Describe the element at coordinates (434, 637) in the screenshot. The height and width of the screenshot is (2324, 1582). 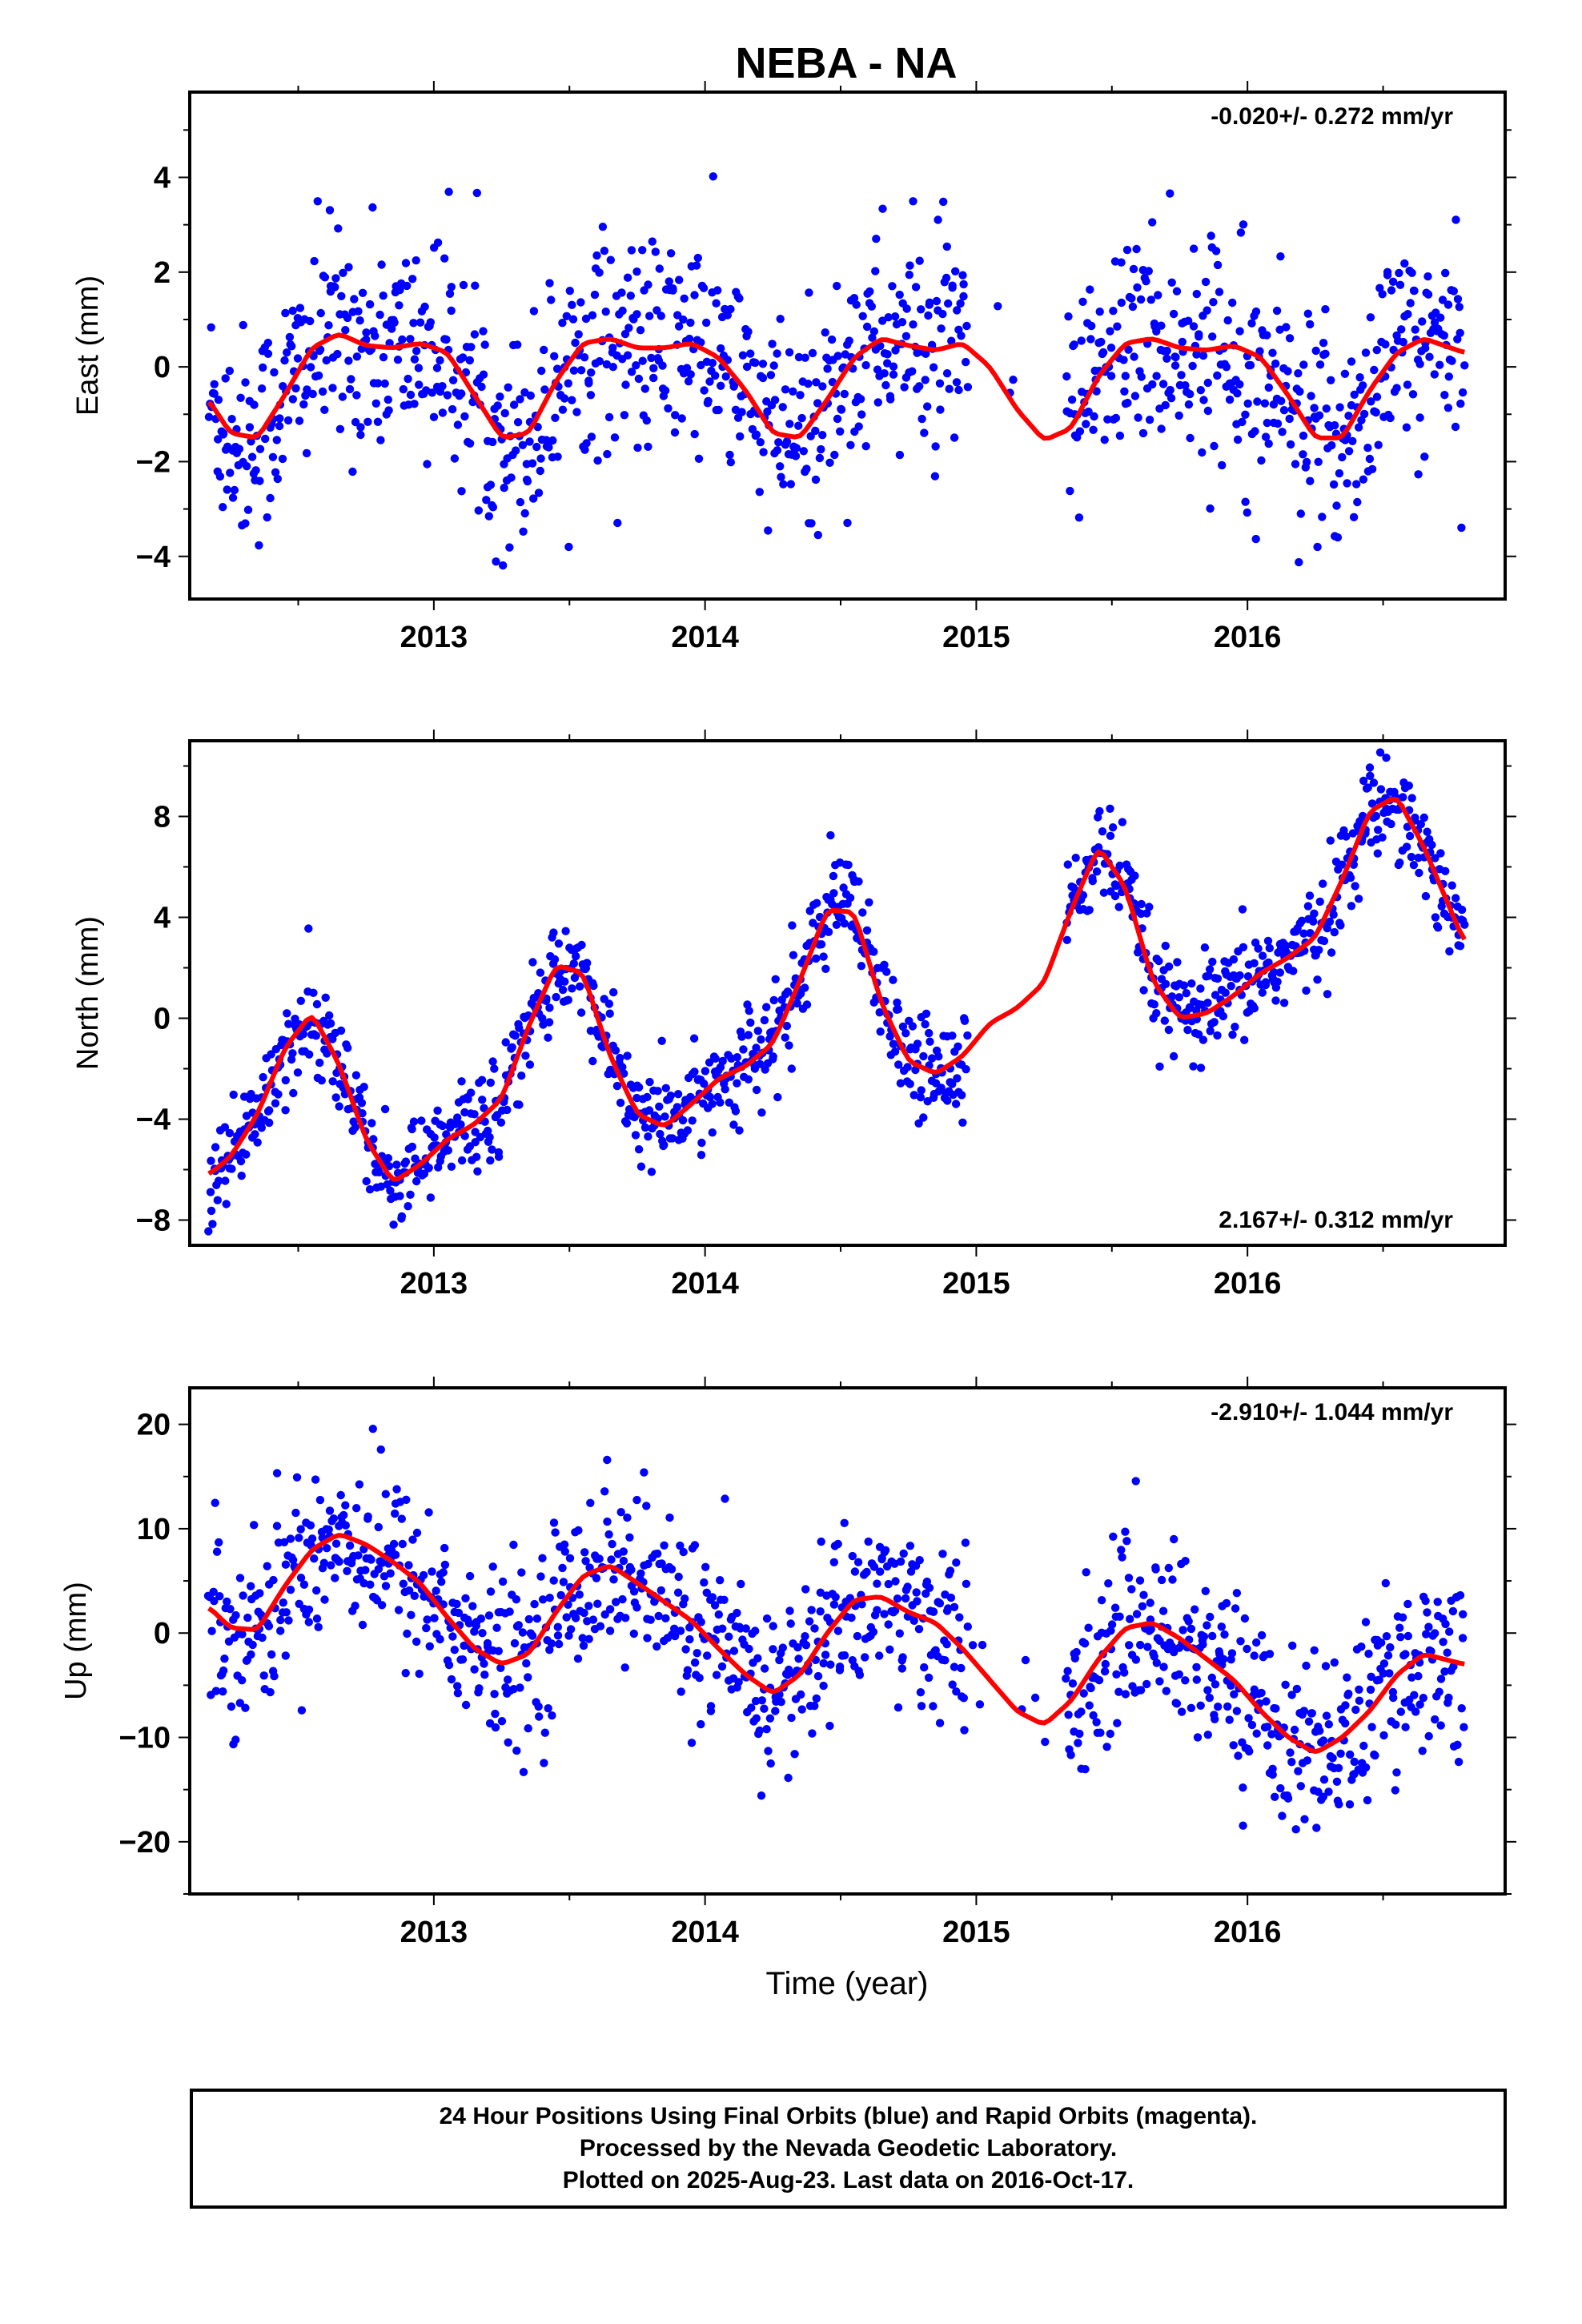
I see `x-tick-label: 2013` at that location.